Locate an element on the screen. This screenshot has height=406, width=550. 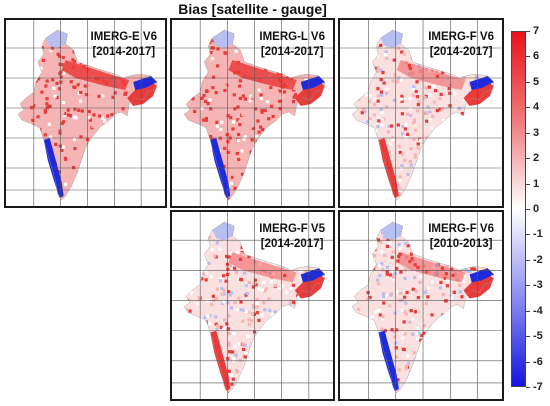
panel-label: IMERG-F V6 [2010-2013] is located at coordinates (461, 237).